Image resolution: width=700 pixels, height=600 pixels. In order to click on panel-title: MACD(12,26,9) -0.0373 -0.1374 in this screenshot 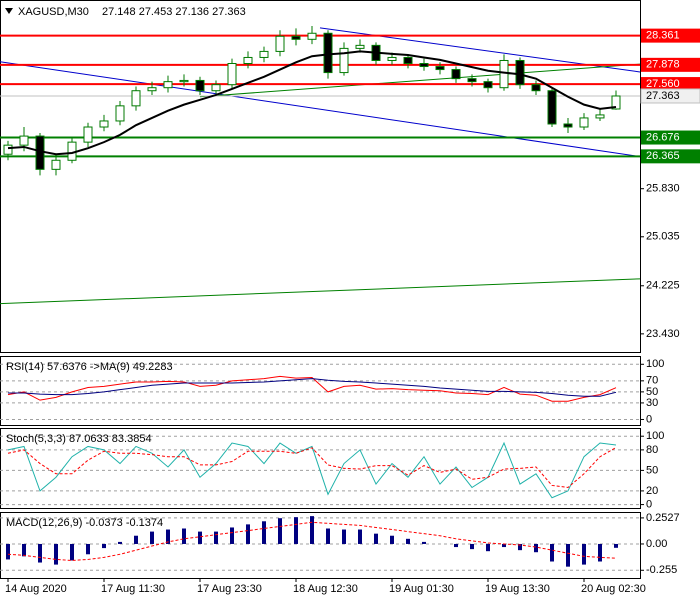, I will do `click(84, 523)`.